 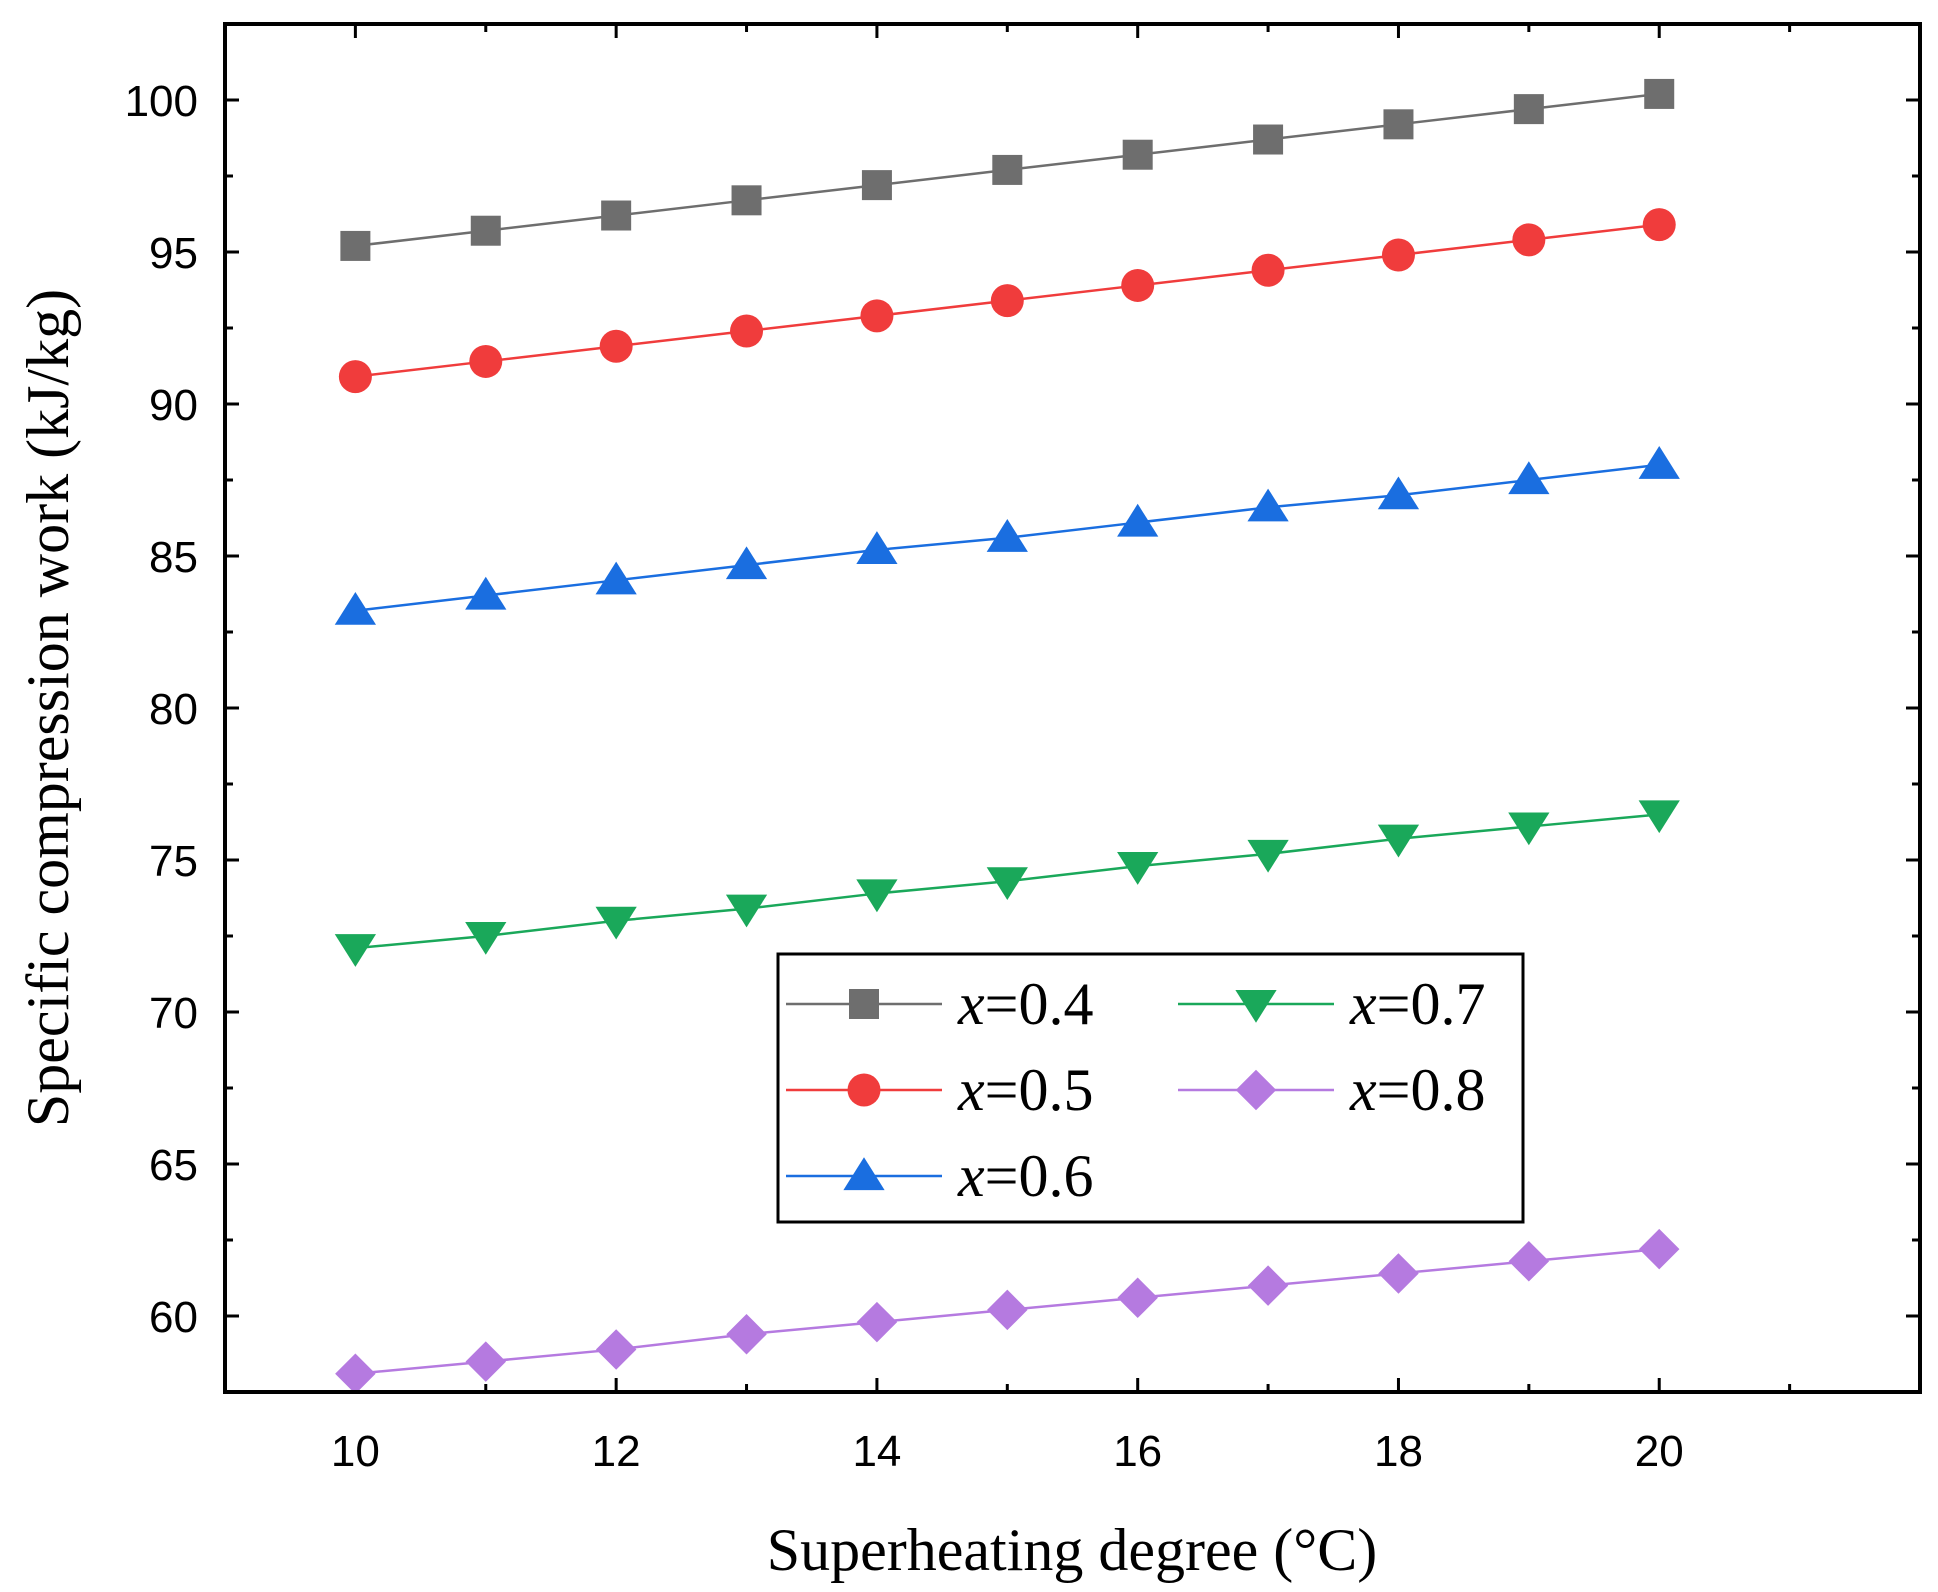 I want to click on legend-item: x=0.4, so click(x=939, y=1004).